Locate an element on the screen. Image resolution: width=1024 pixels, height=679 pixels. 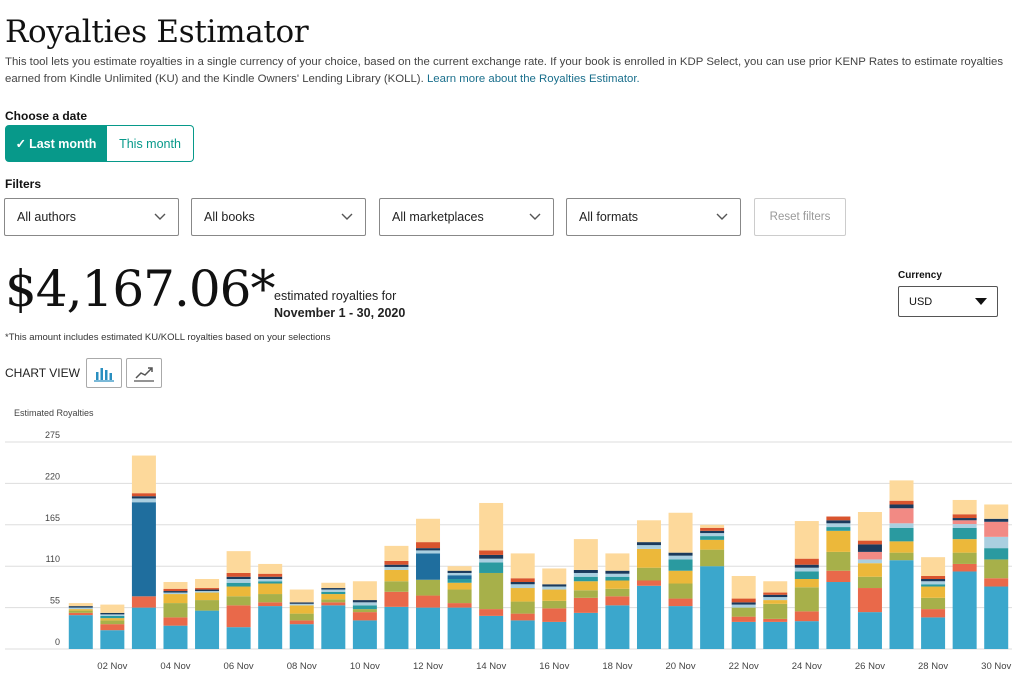
reset-filters-button: Reset filters is located at coordinates (800, 217).